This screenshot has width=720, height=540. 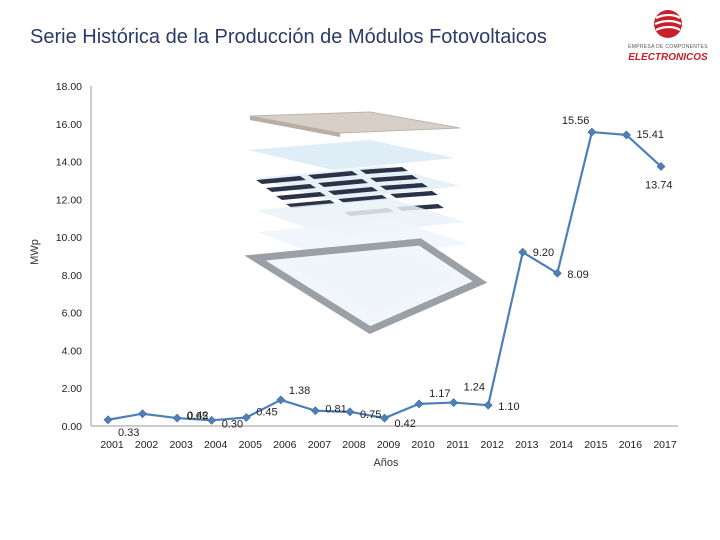 What do you see at coordinates (423, 445) in the screenshot?
I see `x-tick-label: 2010` at bounding box center [423, 445].